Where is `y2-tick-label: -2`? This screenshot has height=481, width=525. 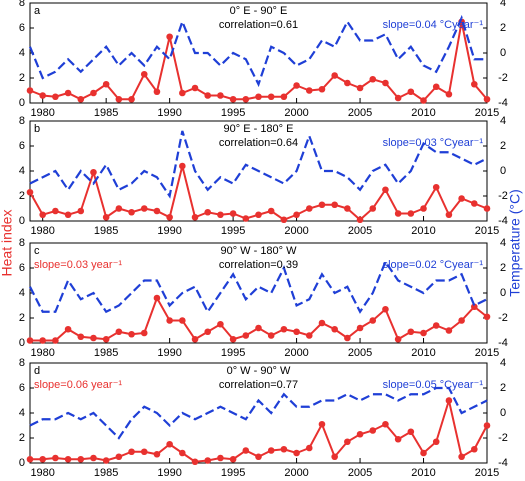 y2-tick-label: -2 is located at coordinates (503, 318).